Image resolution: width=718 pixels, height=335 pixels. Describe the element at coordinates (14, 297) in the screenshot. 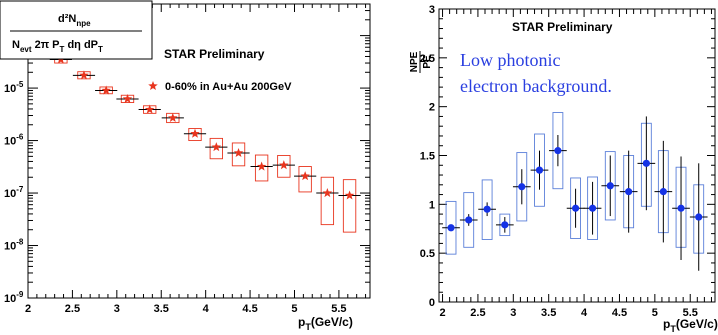

I see `left-y-tick-label: 10⁻⁹` at that location.